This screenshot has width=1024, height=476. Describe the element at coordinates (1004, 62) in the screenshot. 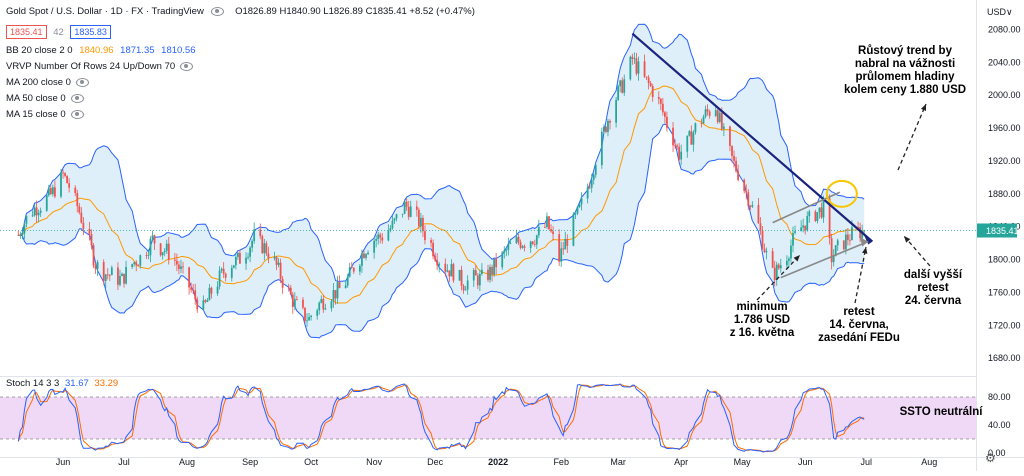

I see `price-tick-label: 2040.00` at that location.